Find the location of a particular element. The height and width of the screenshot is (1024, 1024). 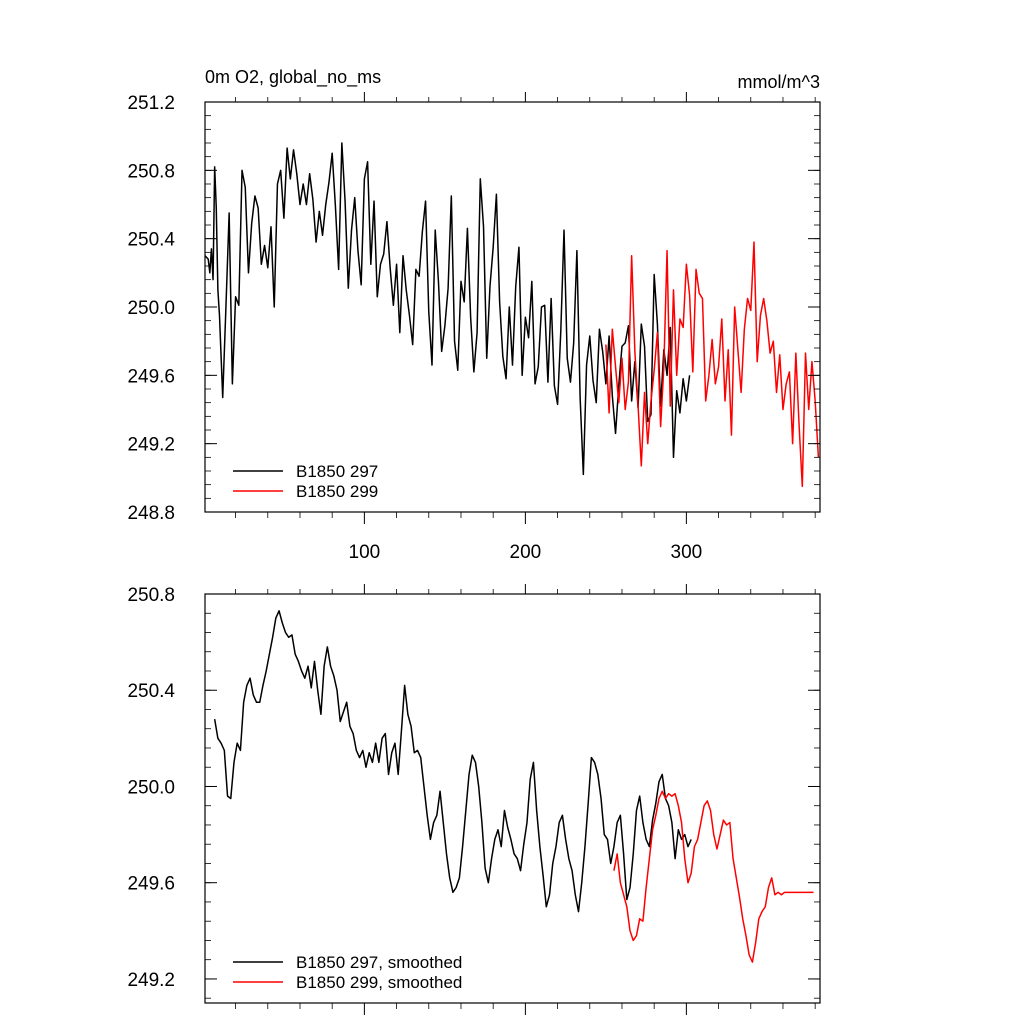

top-panel-x-tick-labels: 100 200 300 is located at coordinates (526, 552).